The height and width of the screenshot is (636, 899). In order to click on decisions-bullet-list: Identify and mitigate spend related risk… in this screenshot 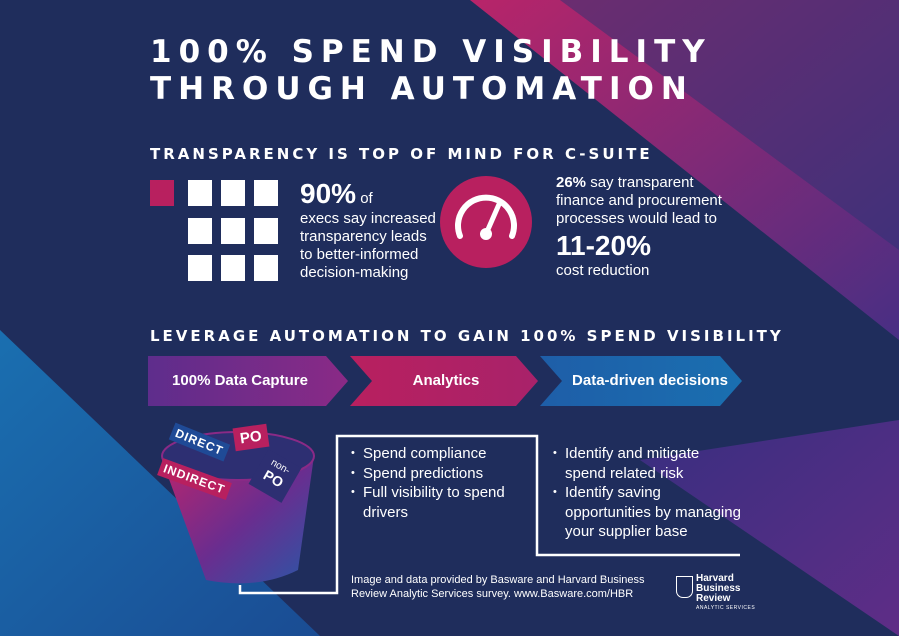, I will do `click(656, 493)`.